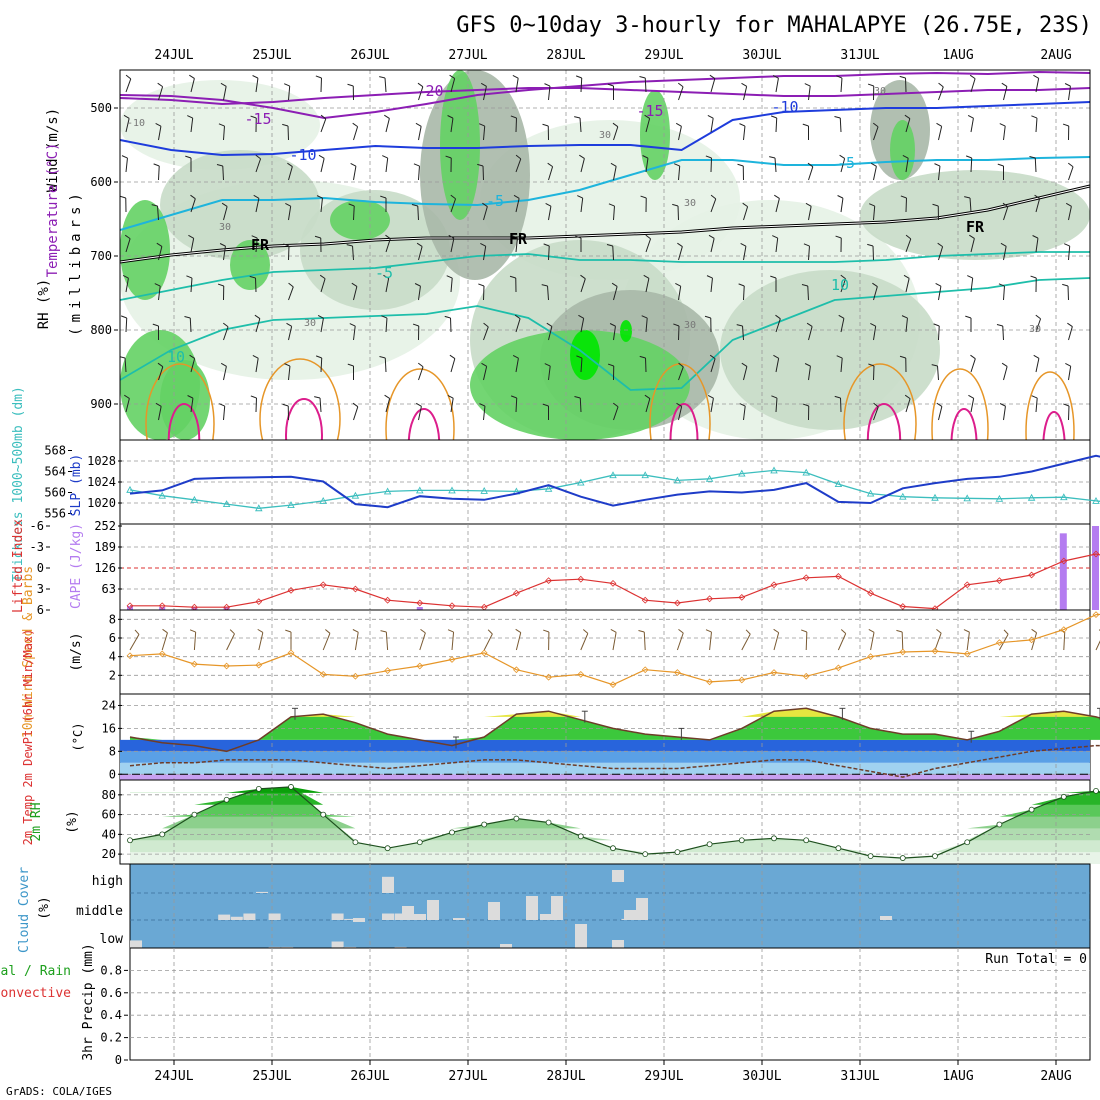 The image size is (1100, 1100). I want to click on freezing-level-line-inner, so click(605, 224).